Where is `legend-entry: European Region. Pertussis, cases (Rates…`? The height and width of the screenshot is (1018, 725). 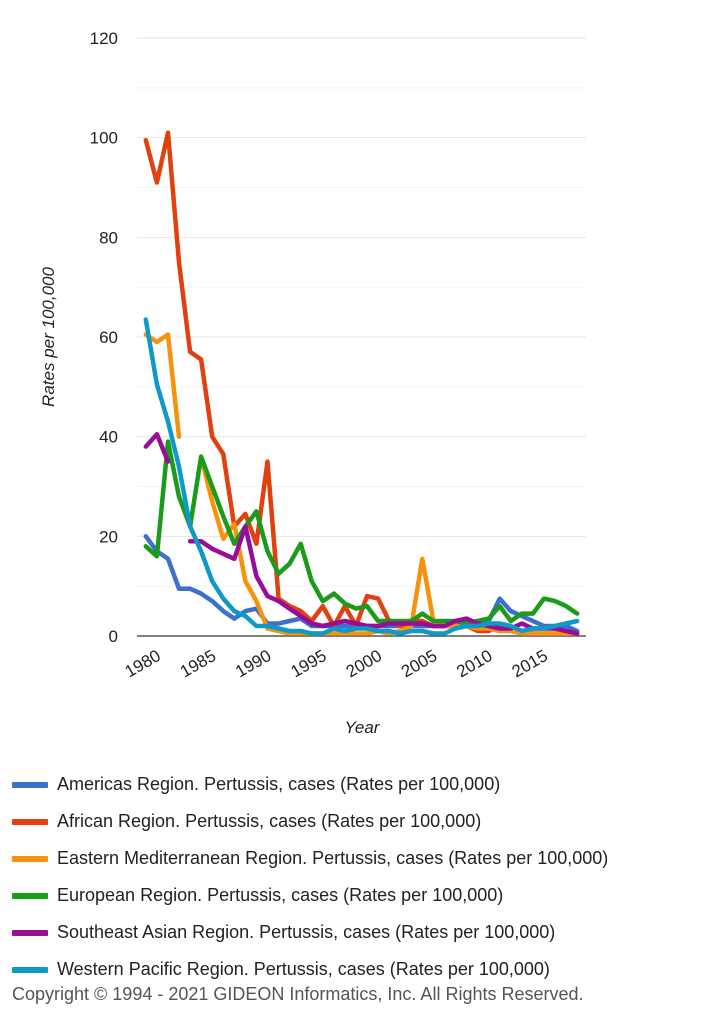
legend-entry: European Region. Pertussis, cases (Rates… is located at coordinates (310, 895).